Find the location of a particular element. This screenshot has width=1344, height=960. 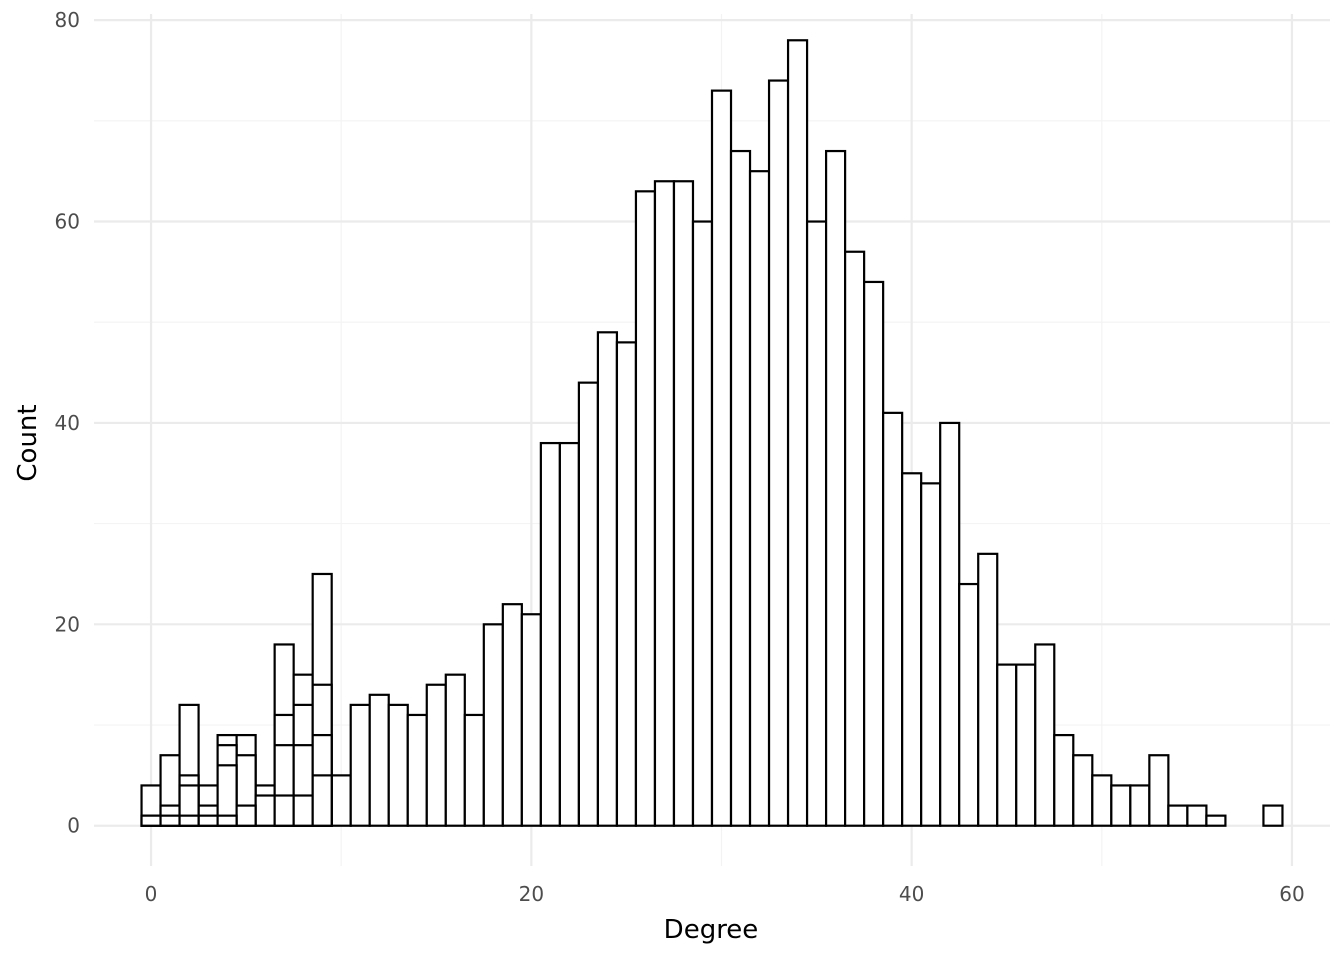

x-tick-label: 0 is located at coordinates (151, 894).